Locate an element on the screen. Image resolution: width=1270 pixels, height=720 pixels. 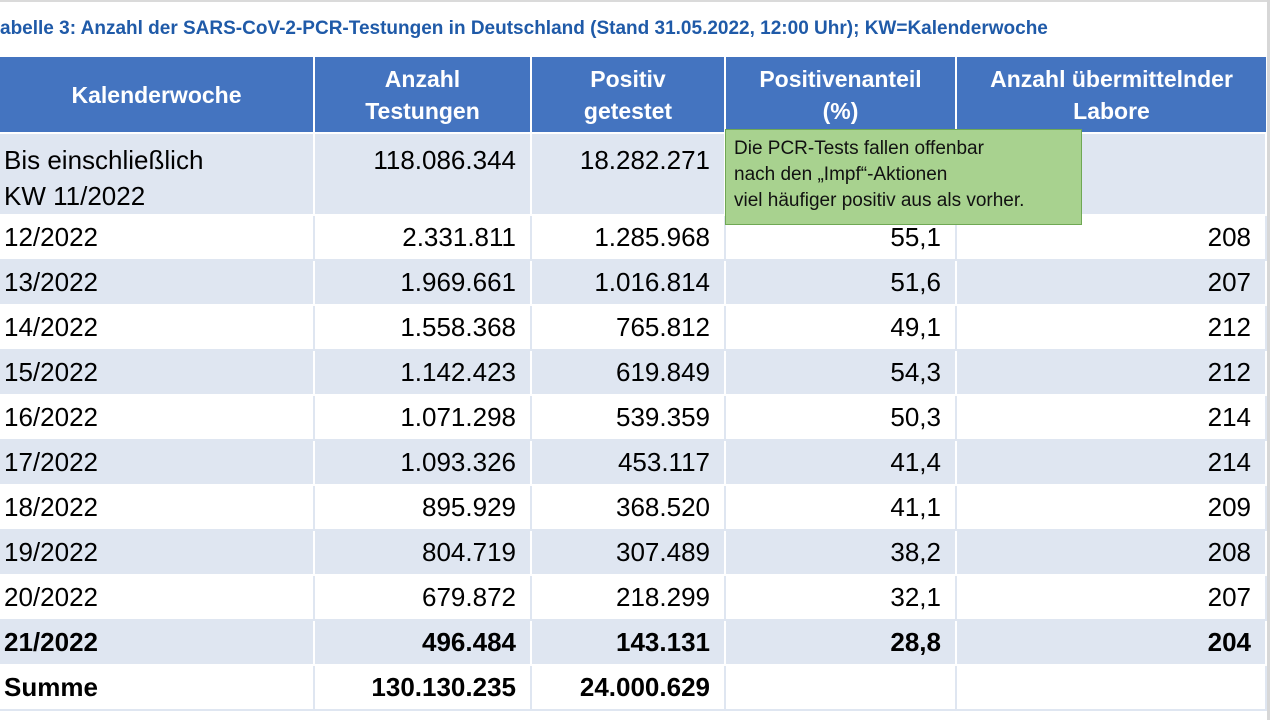
cell-week: 18/2022 is located at coordinates (157, 508).